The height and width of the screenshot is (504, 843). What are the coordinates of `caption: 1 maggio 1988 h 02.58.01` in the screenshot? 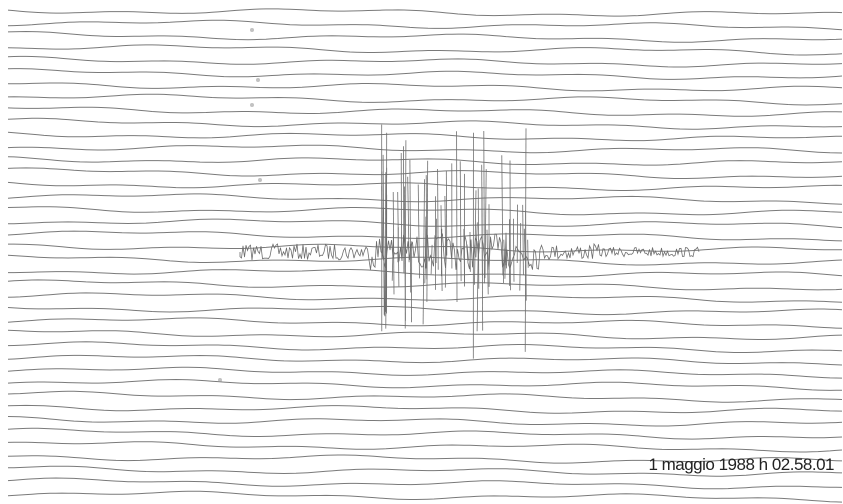 It's located at (741, 464).